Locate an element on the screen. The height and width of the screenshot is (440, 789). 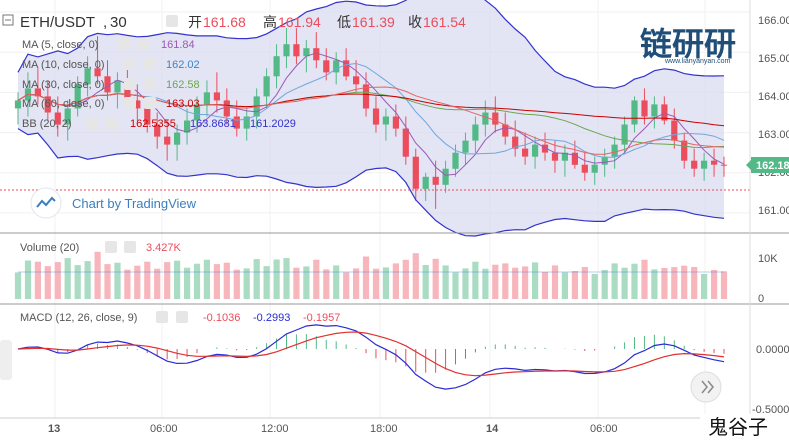
last-price-badge is located at coordinates (770, 165).